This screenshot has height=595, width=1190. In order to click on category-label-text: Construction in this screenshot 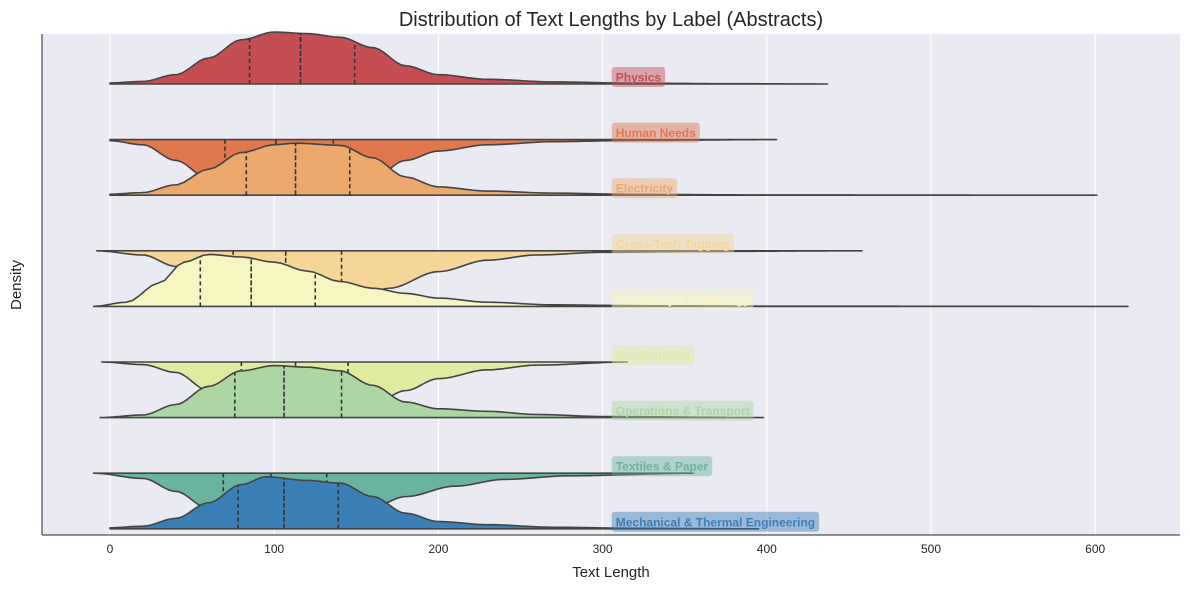, I will do `click(653, 356)`.